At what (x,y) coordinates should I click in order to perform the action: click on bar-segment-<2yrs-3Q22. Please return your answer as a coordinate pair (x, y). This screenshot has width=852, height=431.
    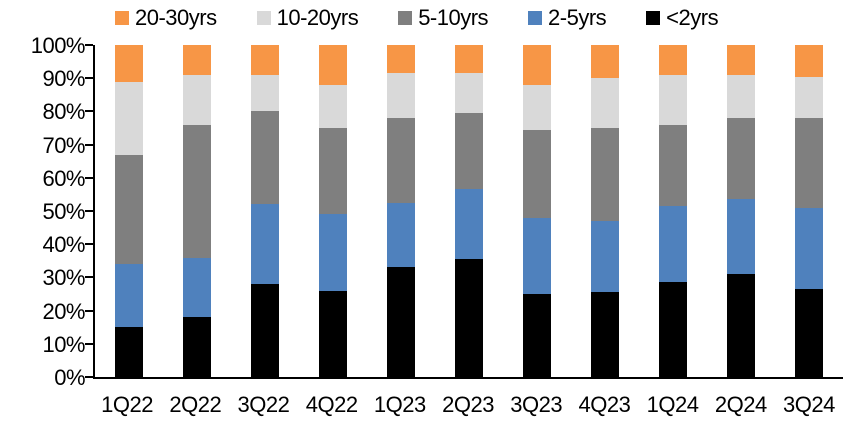
    Looking at the image, I should click on (265, 330).